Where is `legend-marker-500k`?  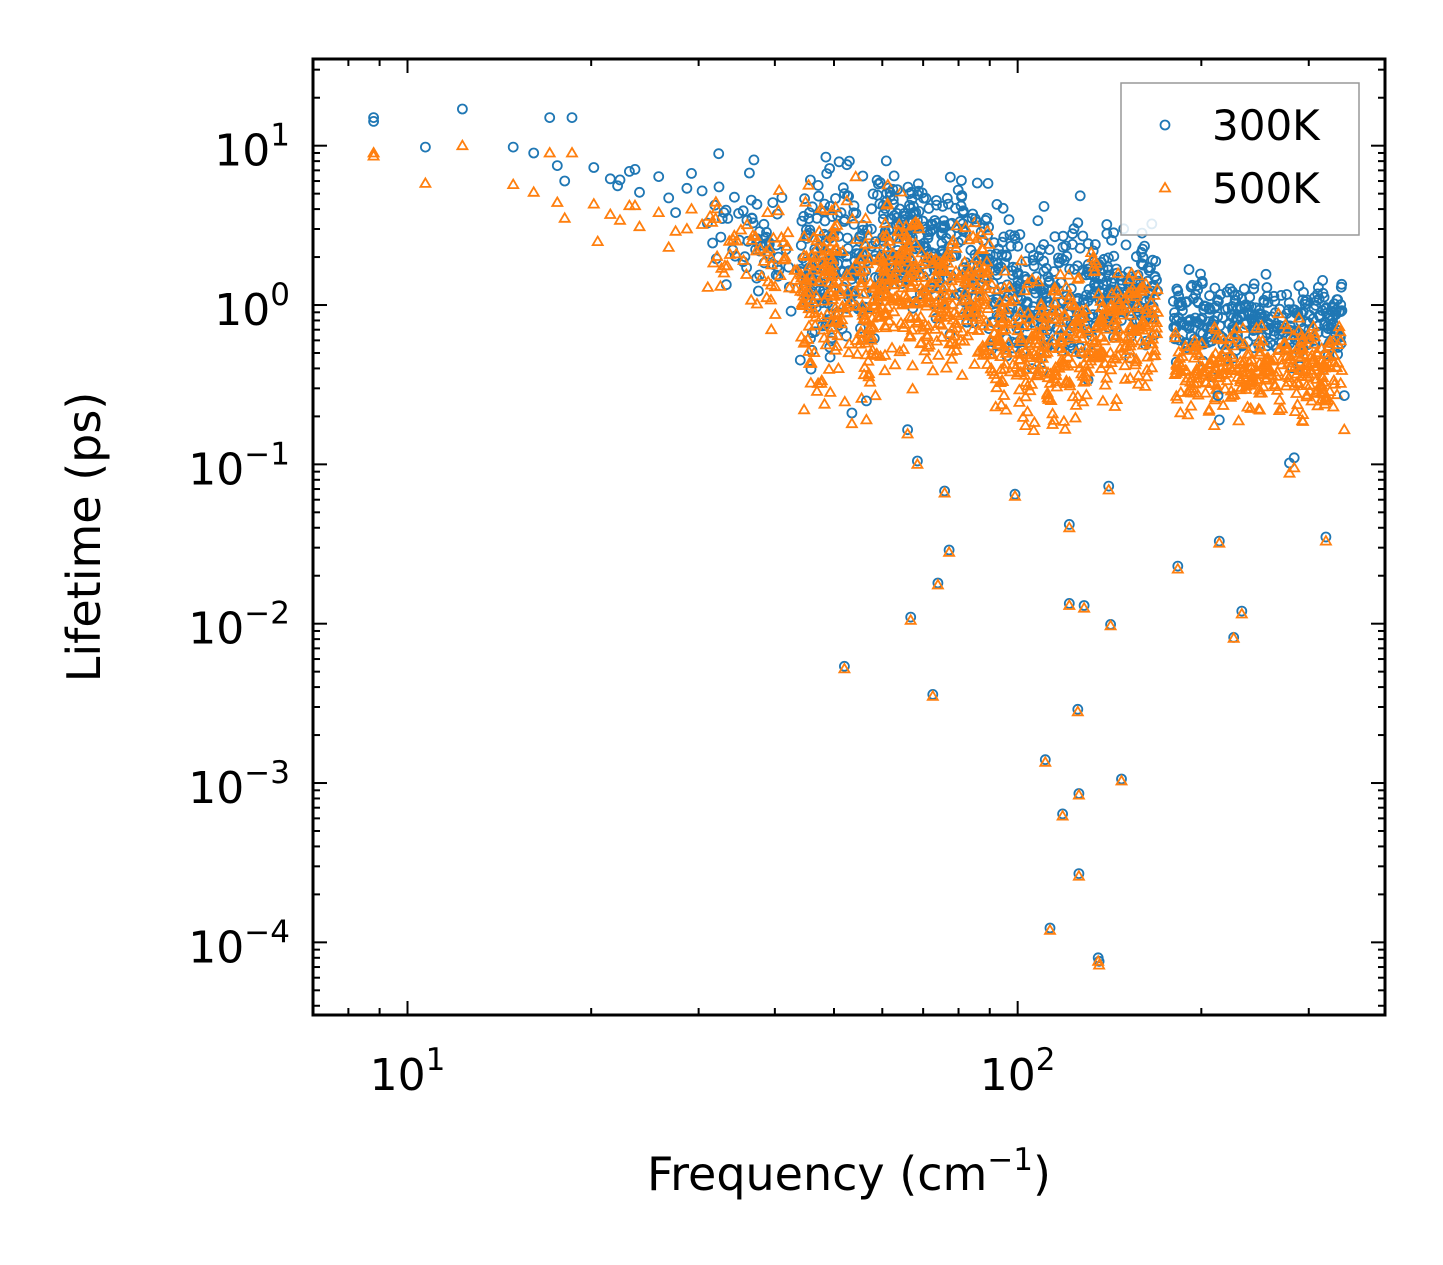 legend-marker-500k is located at coordinates (1165, 187).